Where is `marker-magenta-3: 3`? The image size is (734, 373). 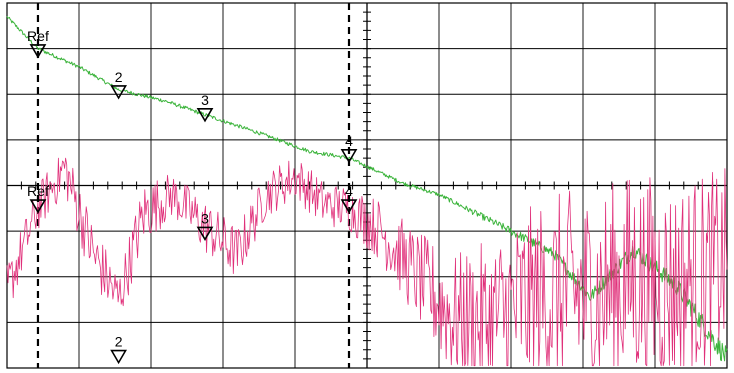
marker-magenta-3: 3 is located at coordinates (205, 225).